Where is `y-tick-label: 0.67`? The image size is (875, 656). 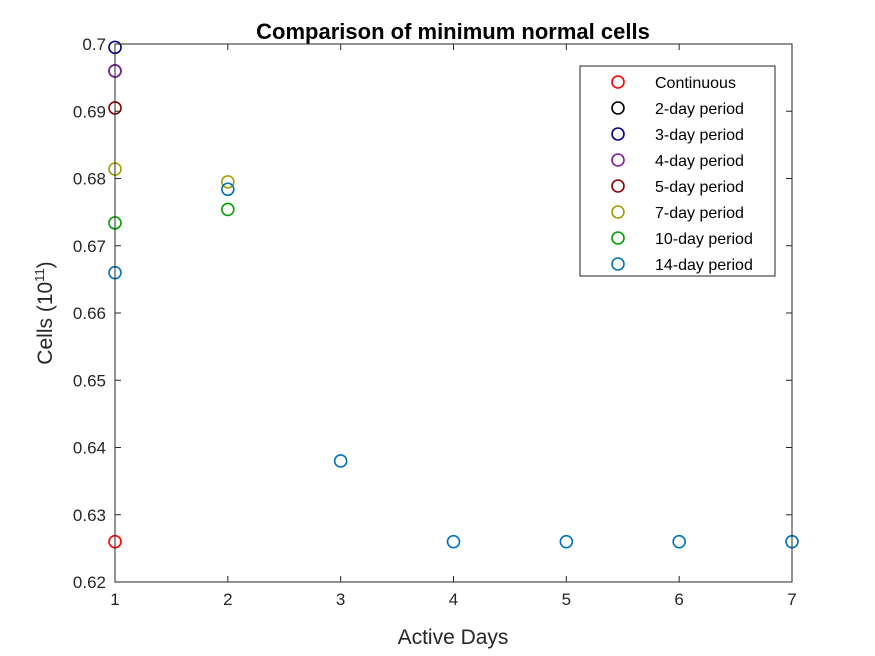 y-tick-label: 0.67 is located at coordinates (89, 246).